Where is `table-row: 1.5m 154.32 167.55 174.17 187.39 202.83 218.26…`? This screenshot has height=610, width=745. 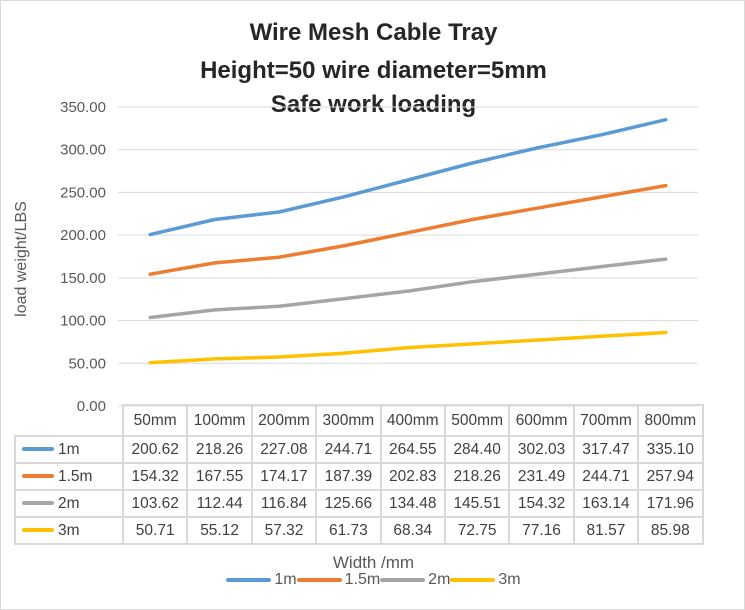 table-row: 1.5m 154.32 167.55 174.17 187.39 202.83 218.26… is located at coordinates (359, 476).